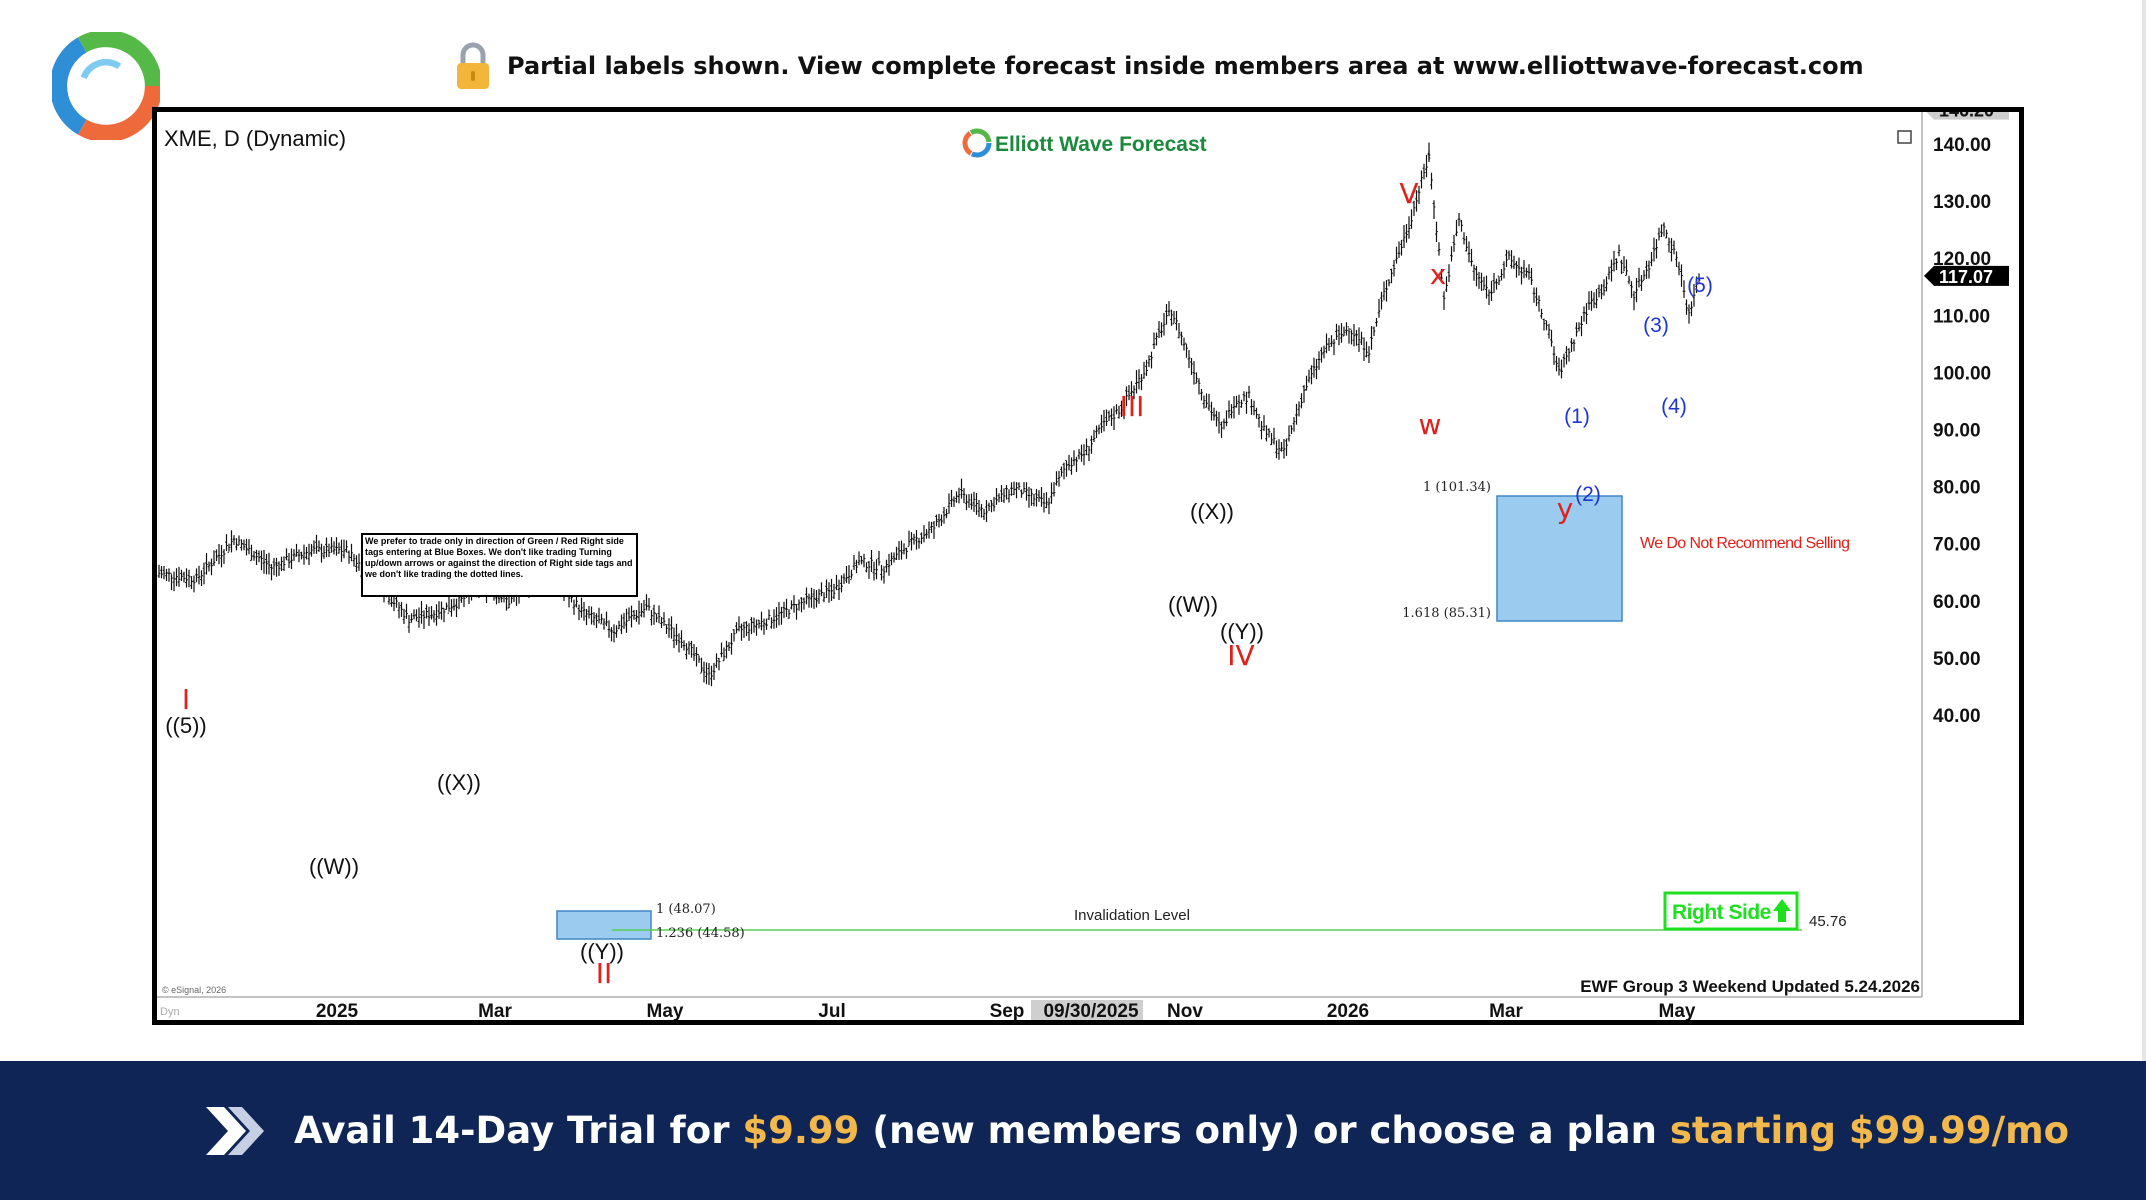  What do you see at coordinates (1132, 915) in the screenshot?
I see `invalidation-label: Invalidation Level` at bounding box center [1132, 915].